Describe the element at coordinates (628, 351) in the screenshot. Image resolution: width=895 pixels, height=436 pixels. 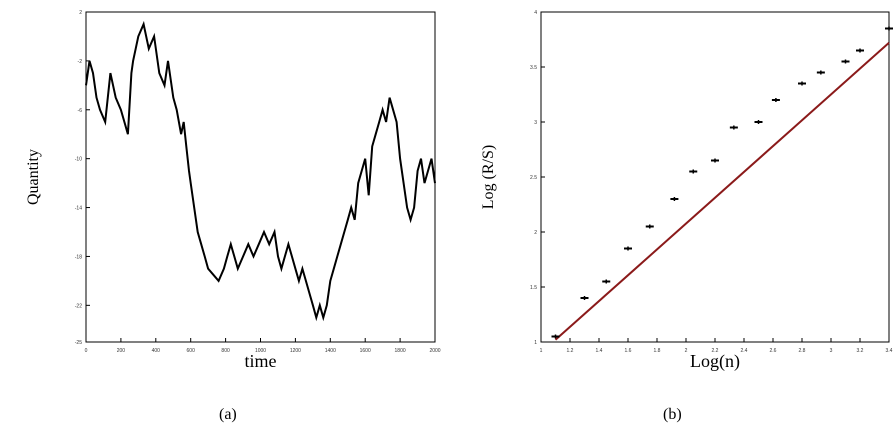
I see `chart-b-x-tick-label: 1.6` at that location.